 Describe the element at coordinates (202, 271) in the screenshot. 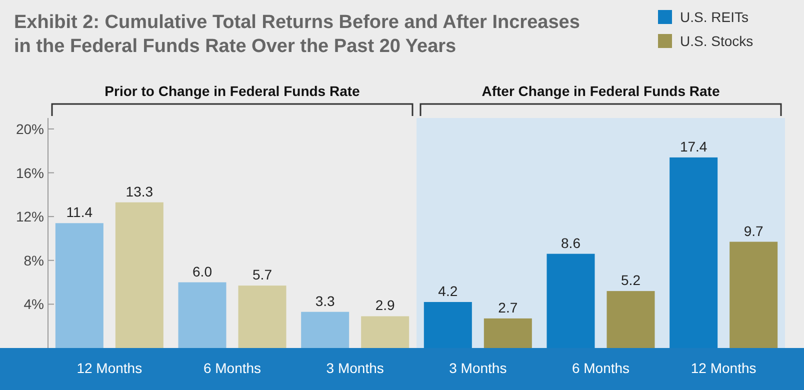

I see `data-label: 6.0` at that location.